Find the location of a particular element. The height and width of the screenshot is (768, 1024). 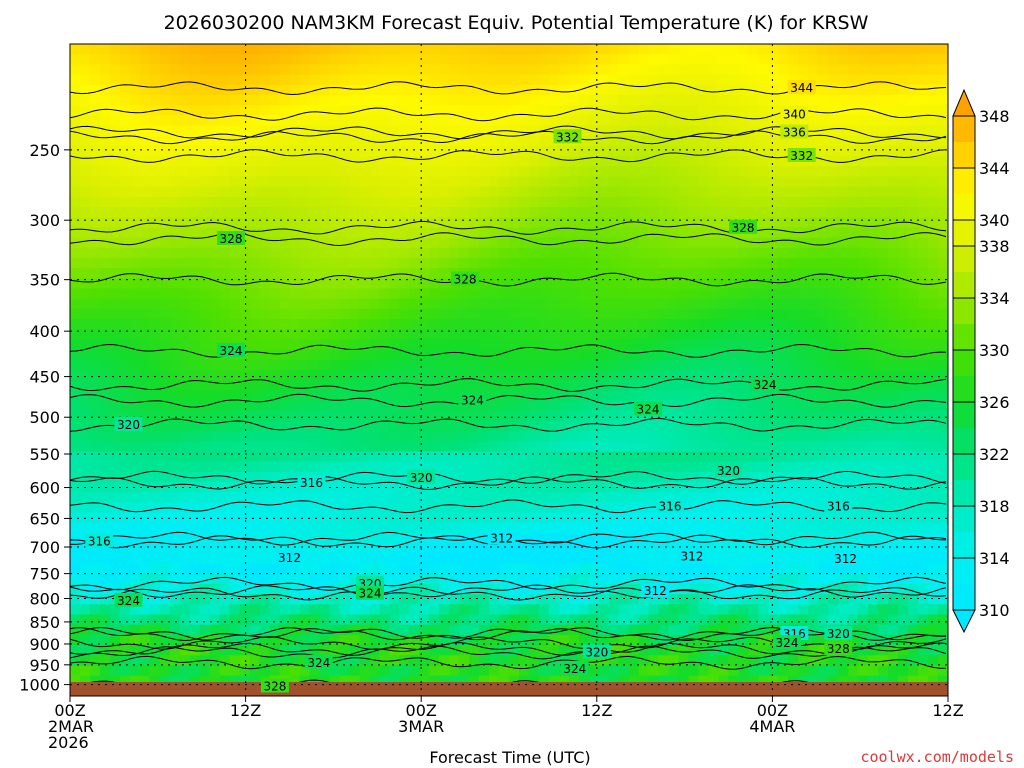

x-tick-label: 2026 is located at coordinates (68, 742).